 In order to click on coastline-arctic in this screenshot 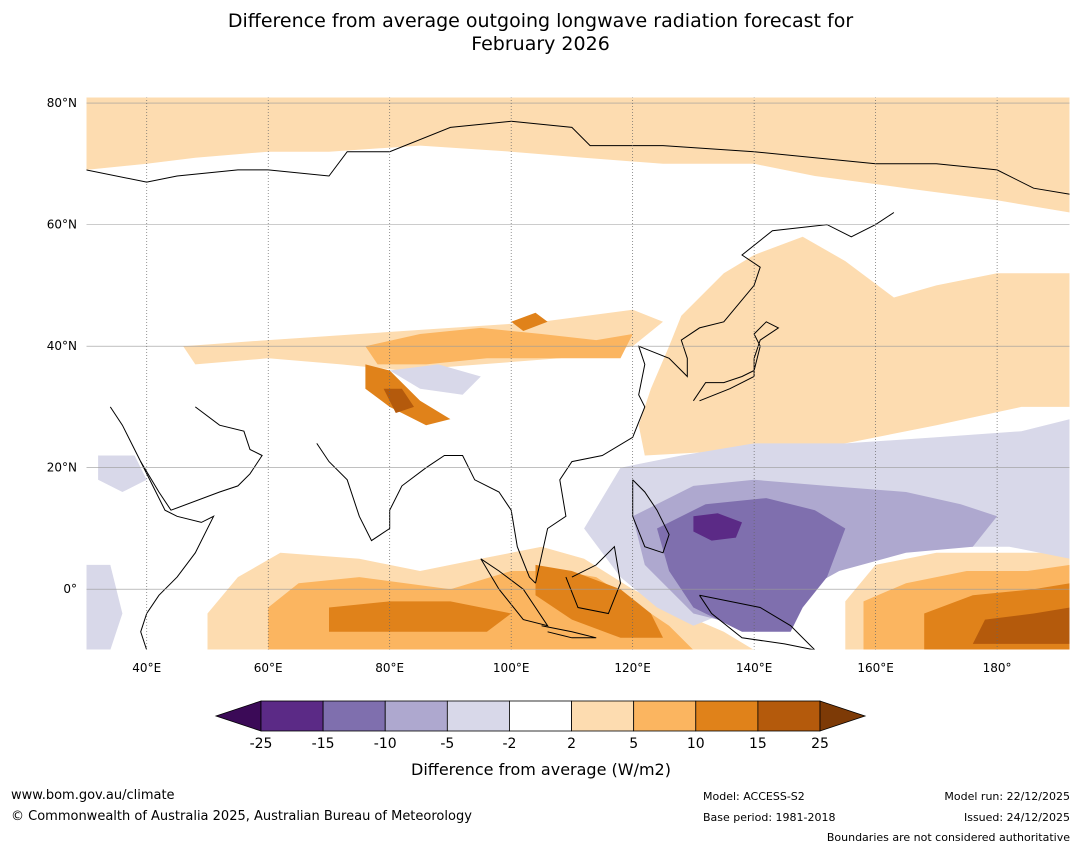, I will do `click(578, 157)`.